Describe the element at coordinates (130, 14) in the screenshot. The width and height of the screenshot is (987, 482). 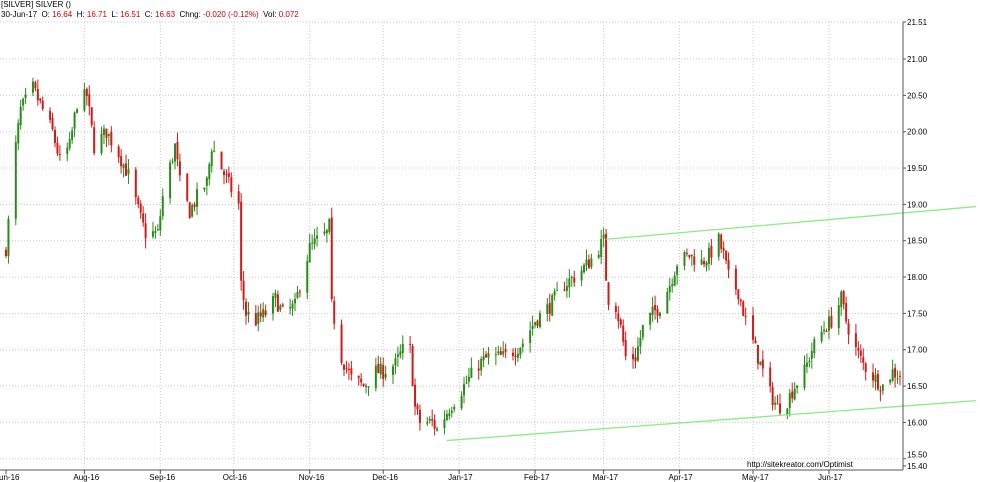
I see `low-value: 16.51` at that location.